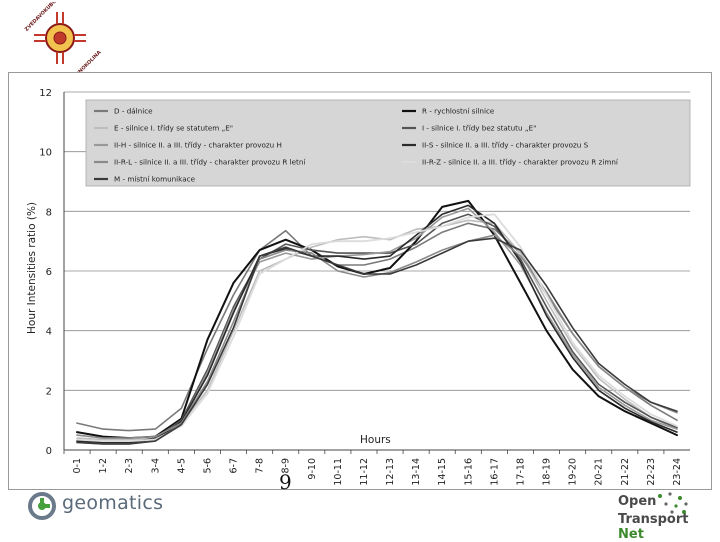 The height and width of the screenshot is (542, 720). Describe the element at coordinates (631, 534) in the screenshot. I see `otn-net-text: Net` at that location.